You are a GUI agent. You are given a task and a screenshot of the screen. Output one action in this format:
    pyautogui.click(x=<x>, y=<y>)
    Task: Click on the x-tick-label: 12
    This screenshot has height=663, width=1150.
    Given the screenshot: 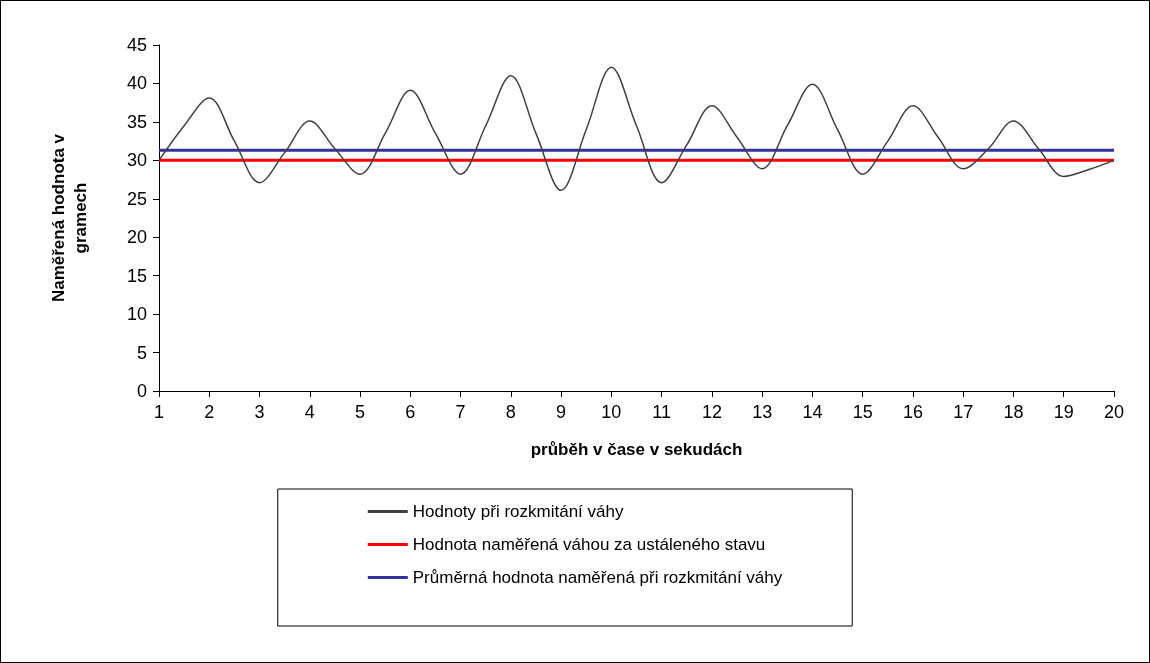 What is the action you would take?
    pyautogui.click(x=711, y=412)
    